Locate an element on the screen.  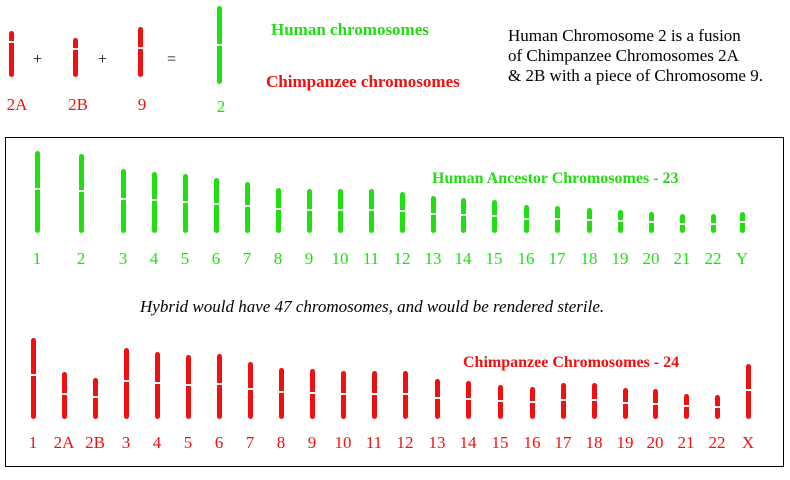
chimp-chromosome-2a is located at coordinates (64, 395).